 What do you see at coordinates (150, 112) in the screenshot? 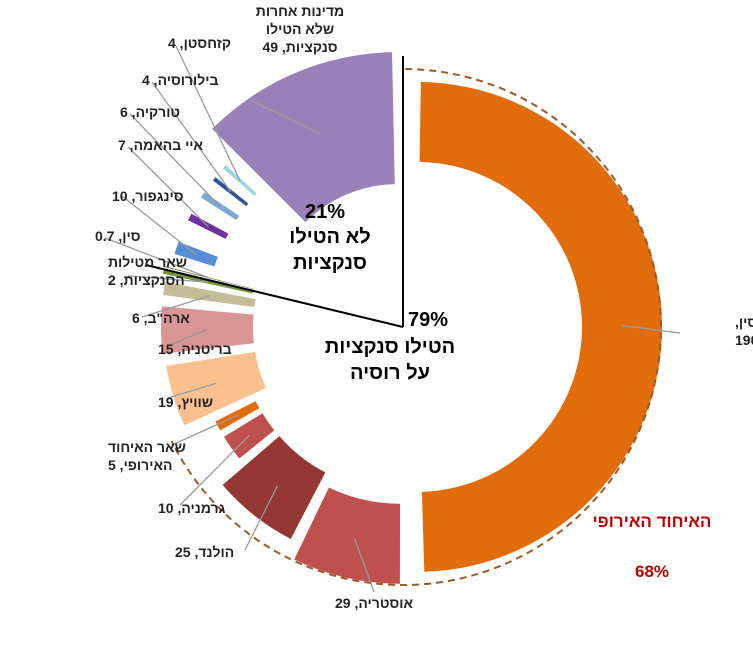
I see `slice-label-12: טורקיה, 6` at bounding box center [150, 112].